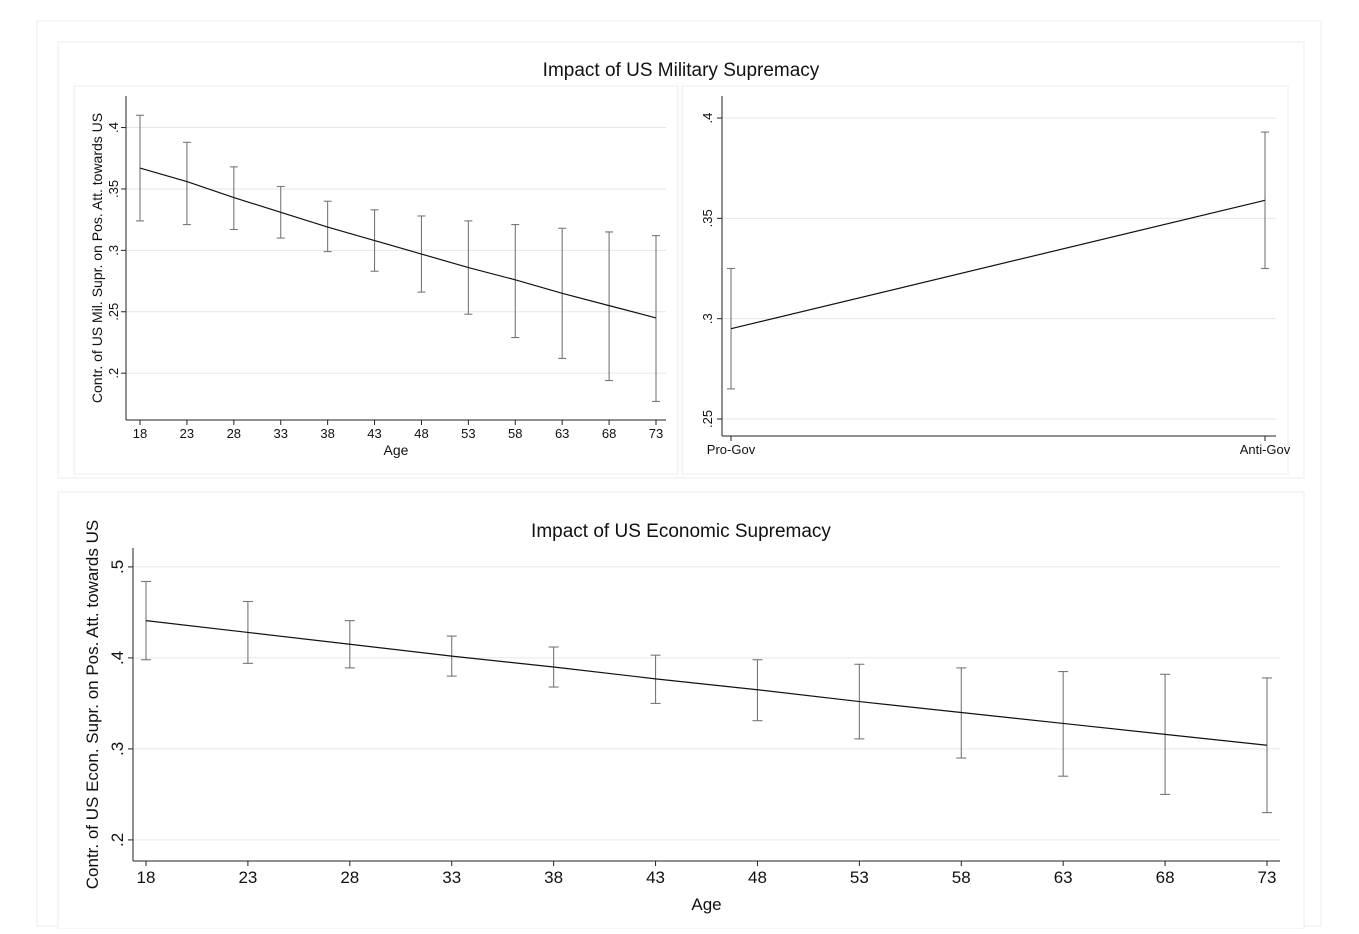  What do you see at coordinates (681, 531) in the screenshot?
I see `bottom-title: Impact of US Economic Supremacy` at bounding box center [681, 531].